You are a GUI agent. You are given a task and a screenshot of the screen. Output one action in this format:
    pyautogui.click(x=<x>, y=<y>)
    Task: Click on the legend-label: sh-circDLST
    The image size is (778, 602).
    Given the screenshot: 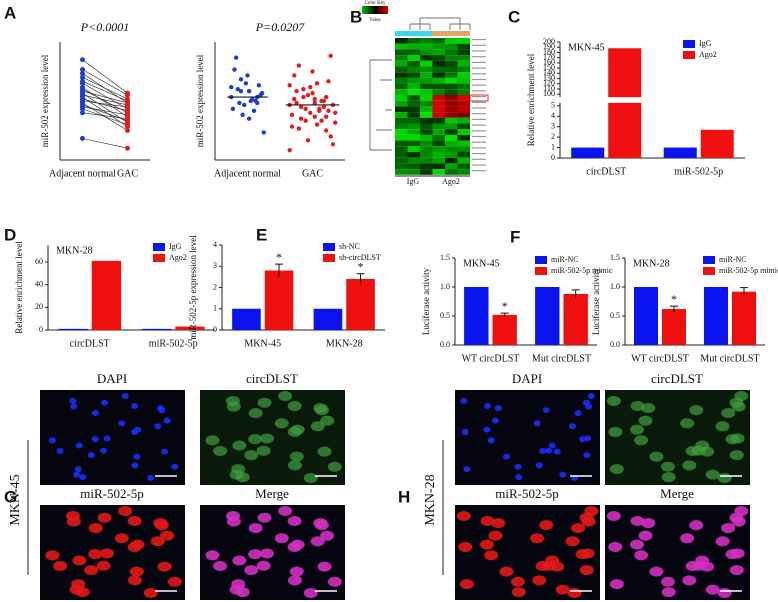 What is the action you would take?
    pyautogui.click(x=360, y=257)
    